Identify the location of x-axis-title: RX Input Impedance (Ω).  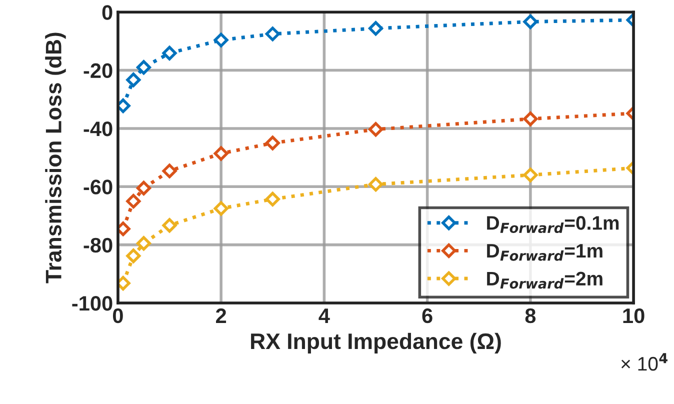
(376, 343).